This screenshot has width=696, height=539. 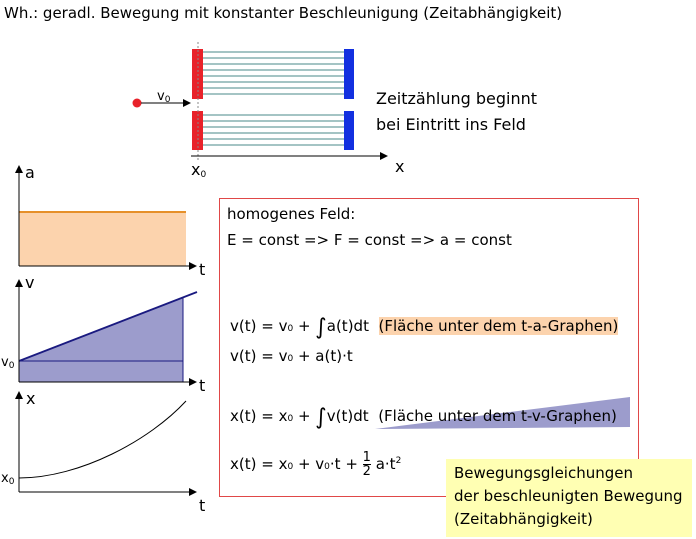 What do you see at coordinates (102, 439) in the screenshot?
I see `x-curve` at bounding box center [102, 439].